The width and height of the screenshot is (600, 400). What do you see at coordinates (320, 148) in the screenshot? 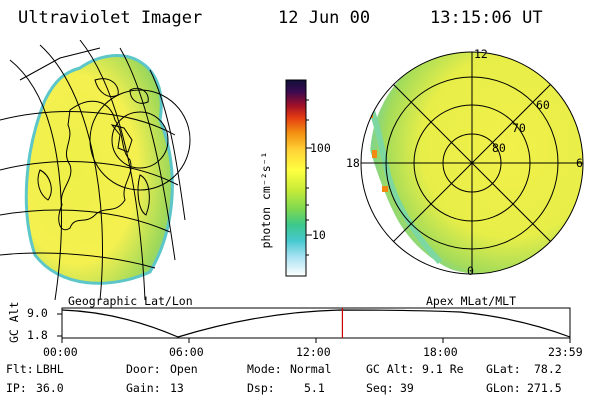
I see `colorbar-tick-100: 100` at bounding box center [320, 148].